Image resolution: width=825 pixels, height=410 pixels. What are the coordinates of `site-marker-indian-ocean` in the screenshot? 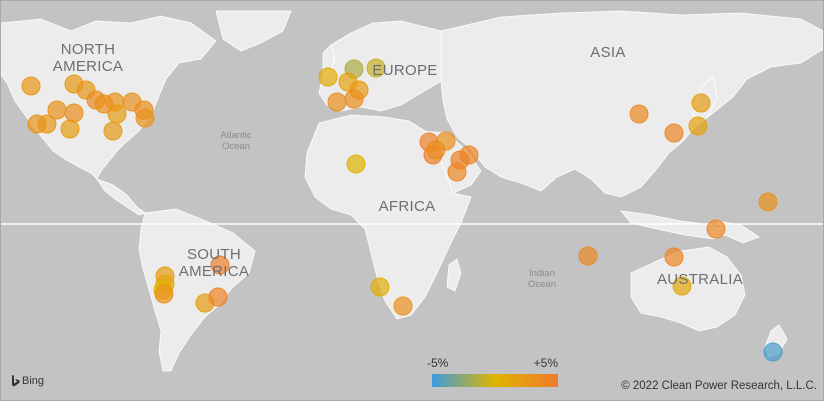 It's located at (588, 256).